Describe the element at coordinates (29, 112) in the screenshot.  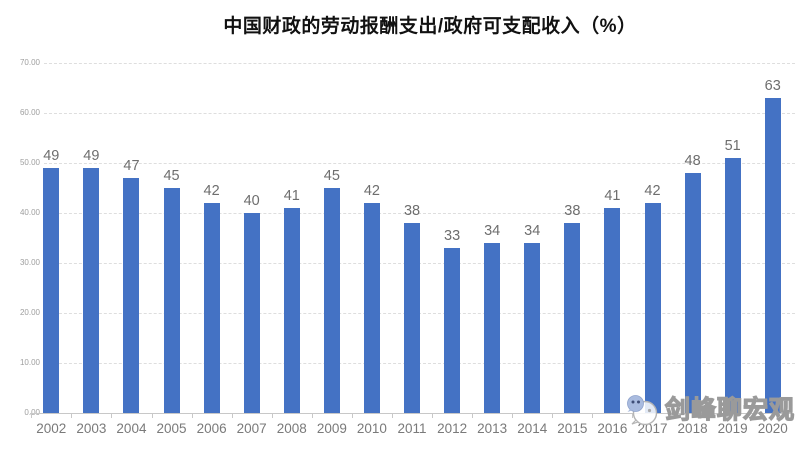
I see `y-axis-tick-label: 60.00` at that location.